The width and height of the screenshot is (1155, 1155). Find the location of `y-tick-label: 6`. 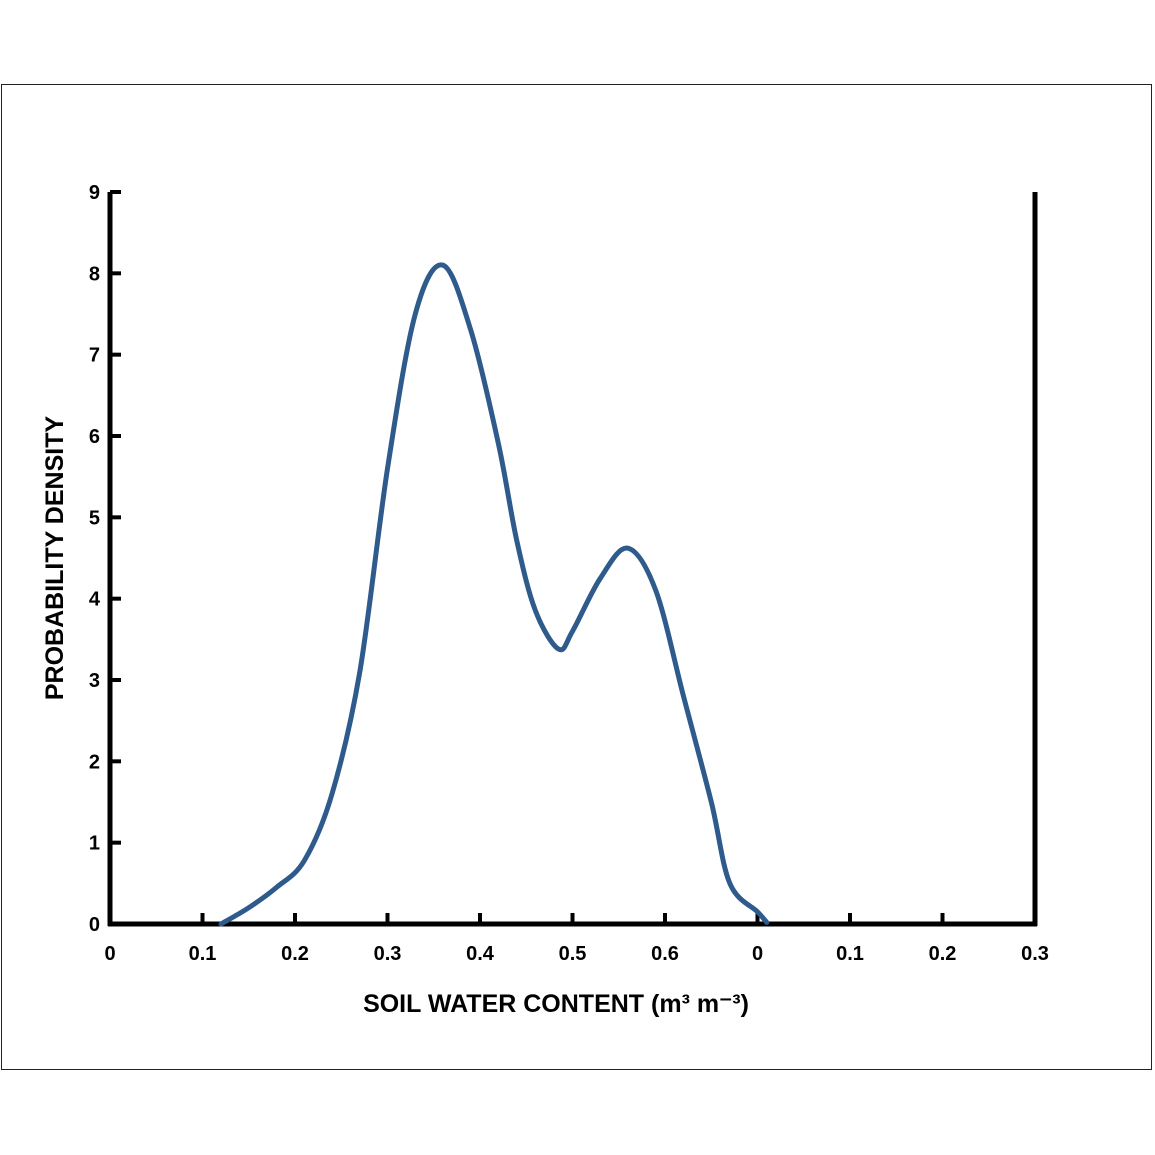

y-tick-label: 6 is located at coordinates (94, 437).